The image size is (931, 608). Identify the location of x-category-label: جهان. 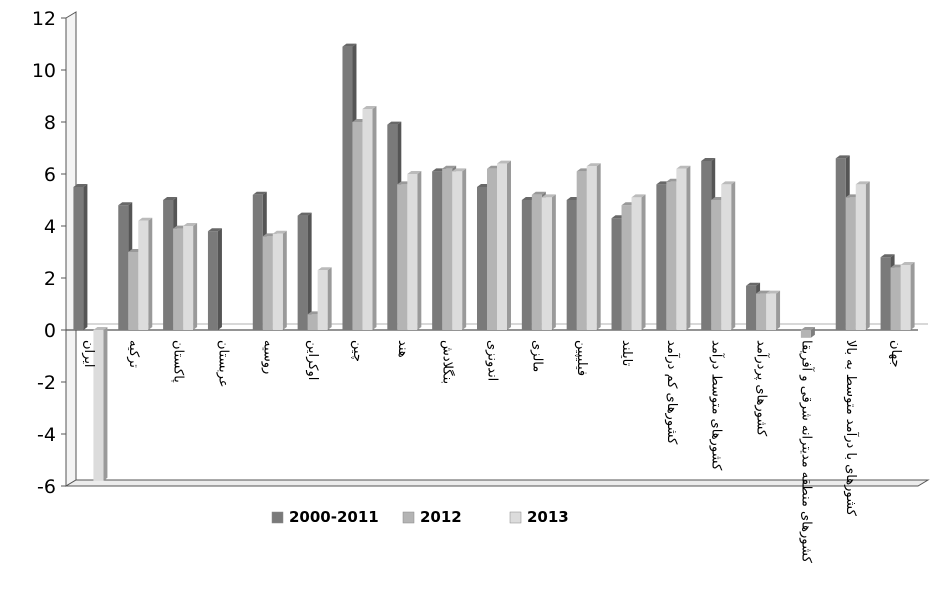
(895, 354).